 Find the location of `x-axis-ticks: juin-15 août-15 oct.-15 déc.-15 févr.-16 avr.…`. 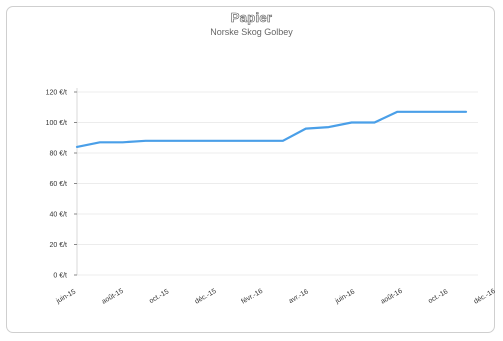

x-axis-ticks: juin-15 août-15 oct.-15 déc.-15 févr.-16 avr.… is located at coordinates (276, 297).